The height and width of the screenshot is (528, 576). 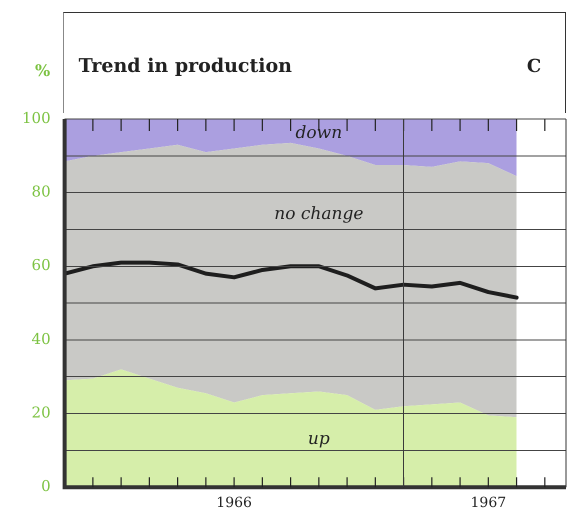 I want to click on y-tick-label: 60, so click(x=41, y=265).